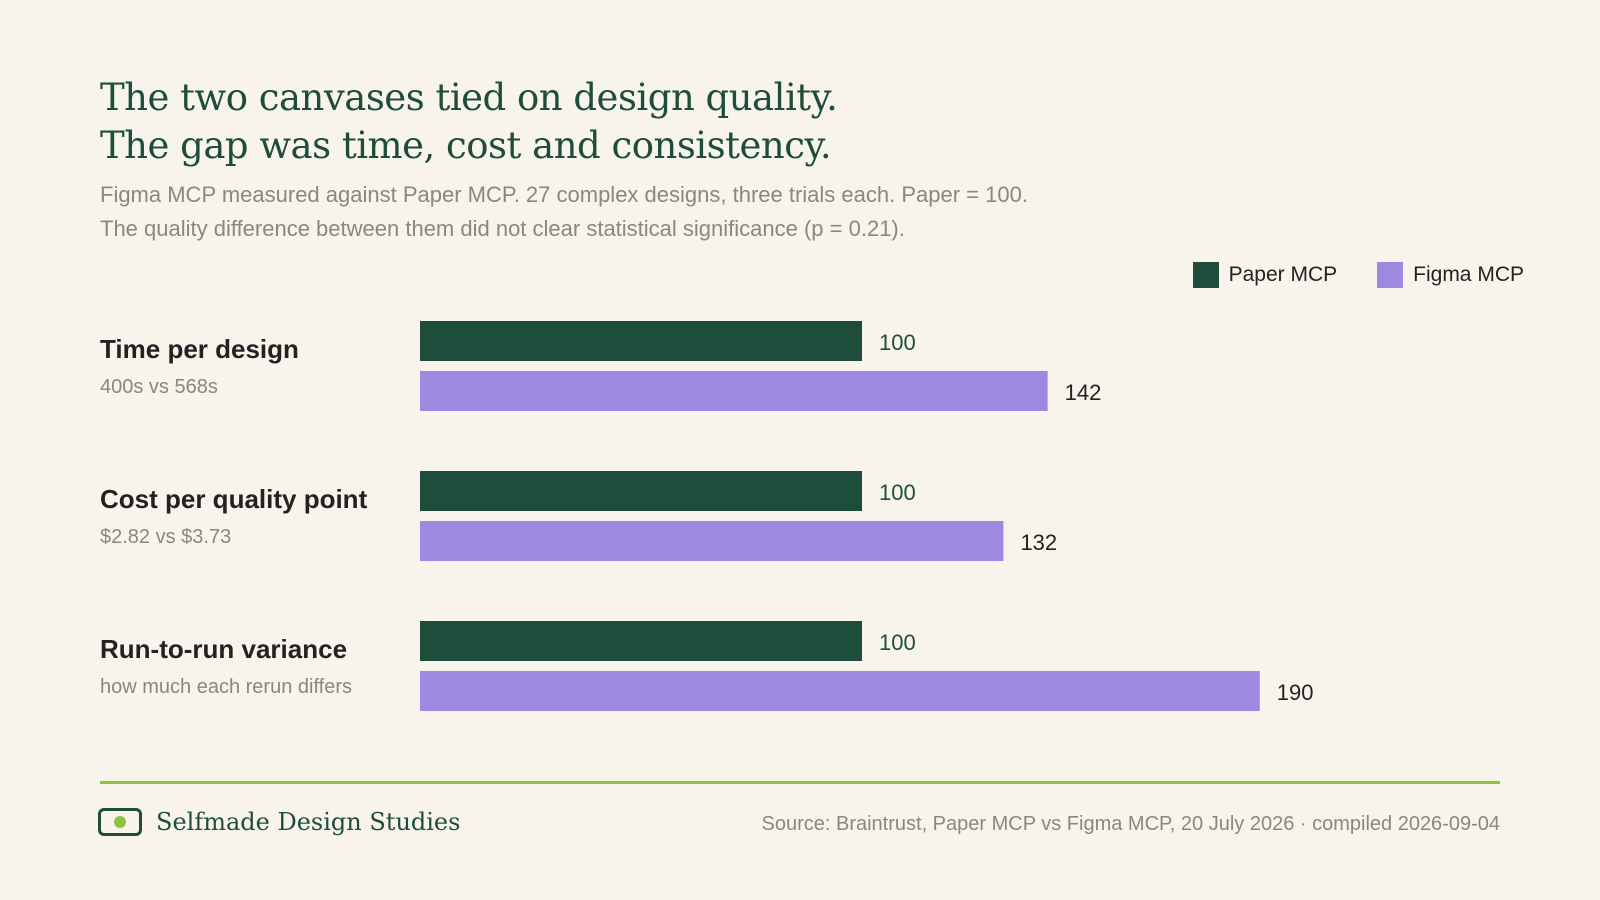 The image size is (1600, 900). Describe the element at coordinates (159, 387) in the screenshot. I see `category-note: 400s vs 568s` at that location.